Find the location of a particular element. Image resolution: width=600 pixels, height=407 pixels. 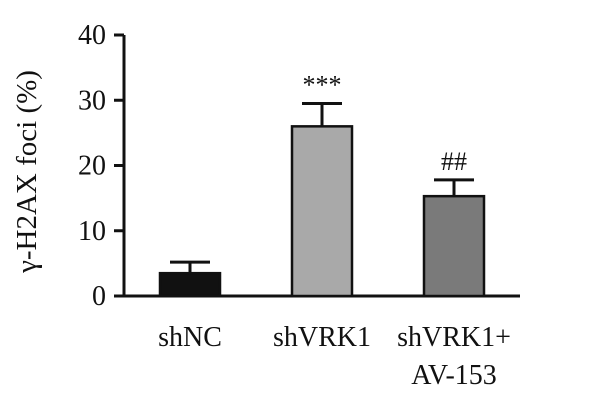

x-tick-label: shVRK1+ AV-153 is located at coordinates (454, 356).